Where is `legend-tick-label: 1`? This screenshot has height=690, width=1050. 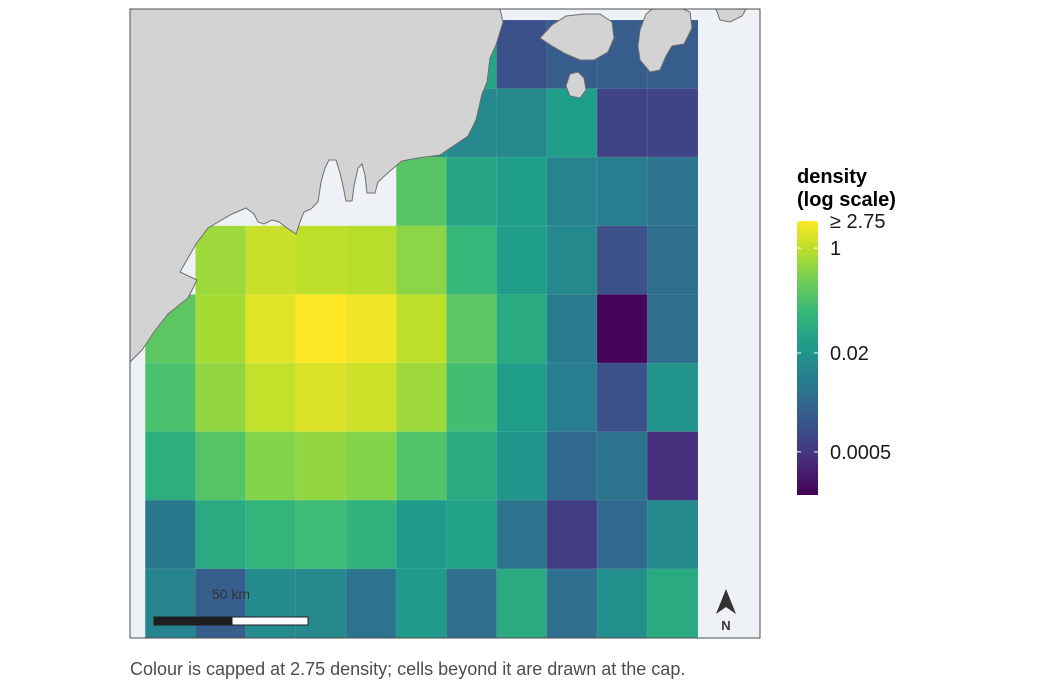
legend-tick-label: 1 is located at coordinates (835, 249).